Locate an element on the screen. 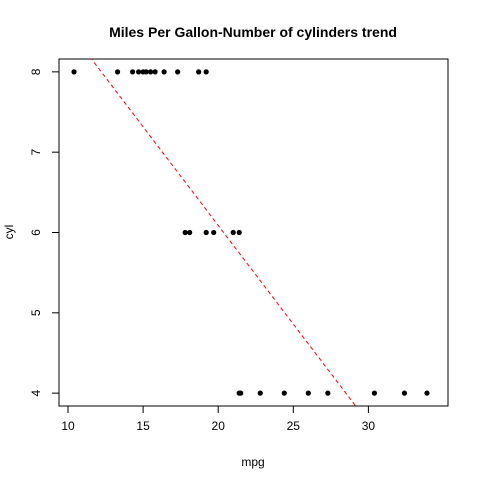 The image size is (480, 480). y-tick-label: 4 is located at coordinates (36, 392).